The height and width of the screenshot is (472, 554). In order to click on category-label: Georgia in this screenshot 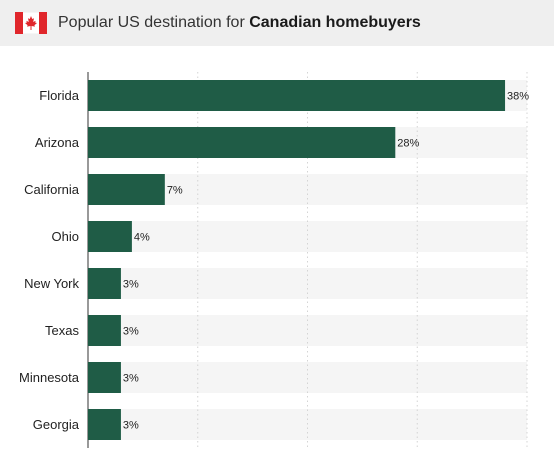, I will do `click(56, 424)`.